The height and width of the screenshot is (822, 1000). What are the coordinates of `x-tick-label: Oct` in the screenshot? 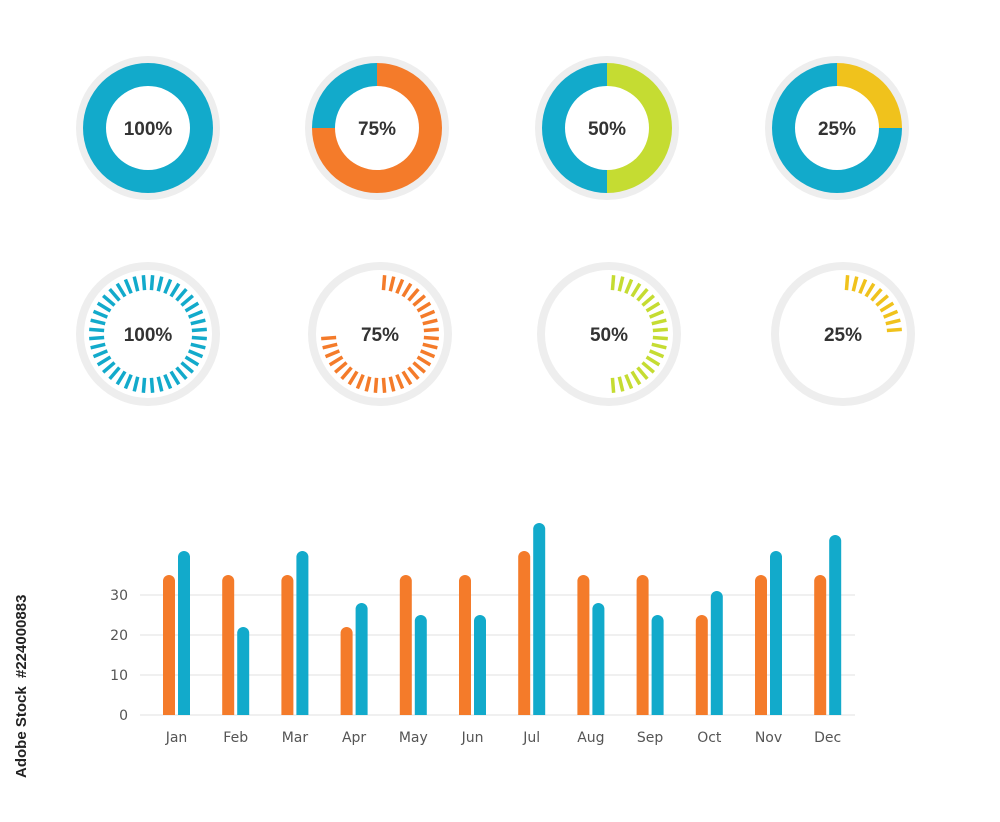 It's located at (709, 738).